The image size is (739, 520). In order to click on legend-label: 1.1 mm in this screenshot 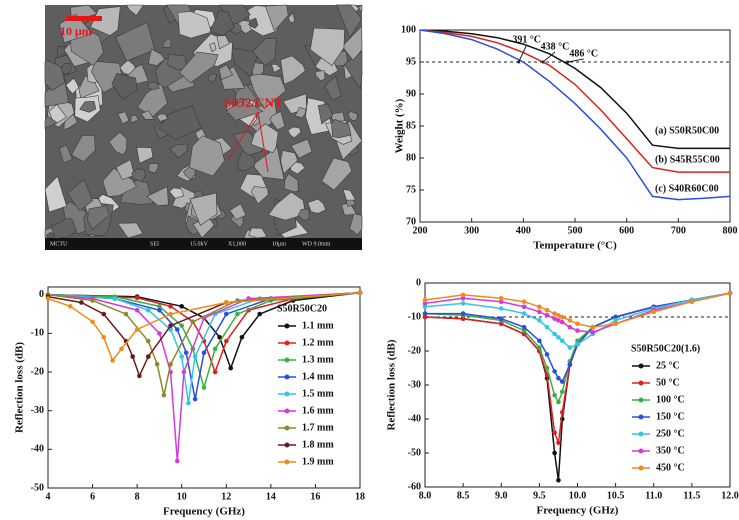, I will do `click(318, 325)`.